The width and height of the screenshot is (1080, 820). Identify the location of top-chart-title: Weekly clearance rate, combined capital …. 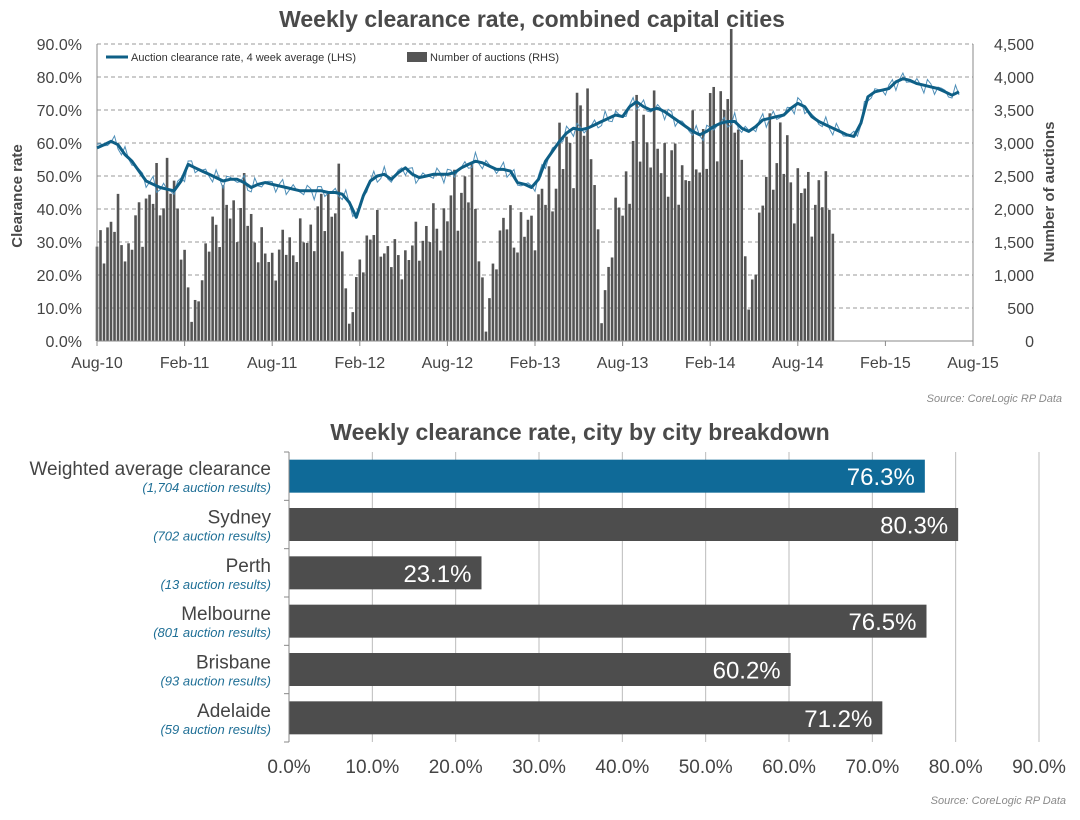
(532, 19).